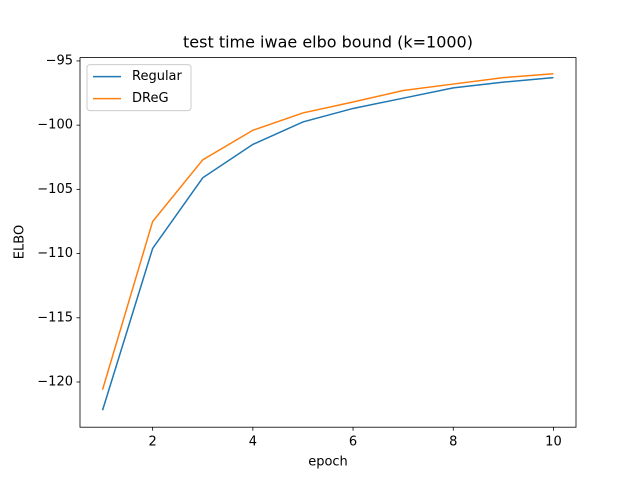 This screenshot has width=640, height=480. Describe the element at coordinates (153, 442) in the screenshot. I see `x-tick-label: 2` at that location.